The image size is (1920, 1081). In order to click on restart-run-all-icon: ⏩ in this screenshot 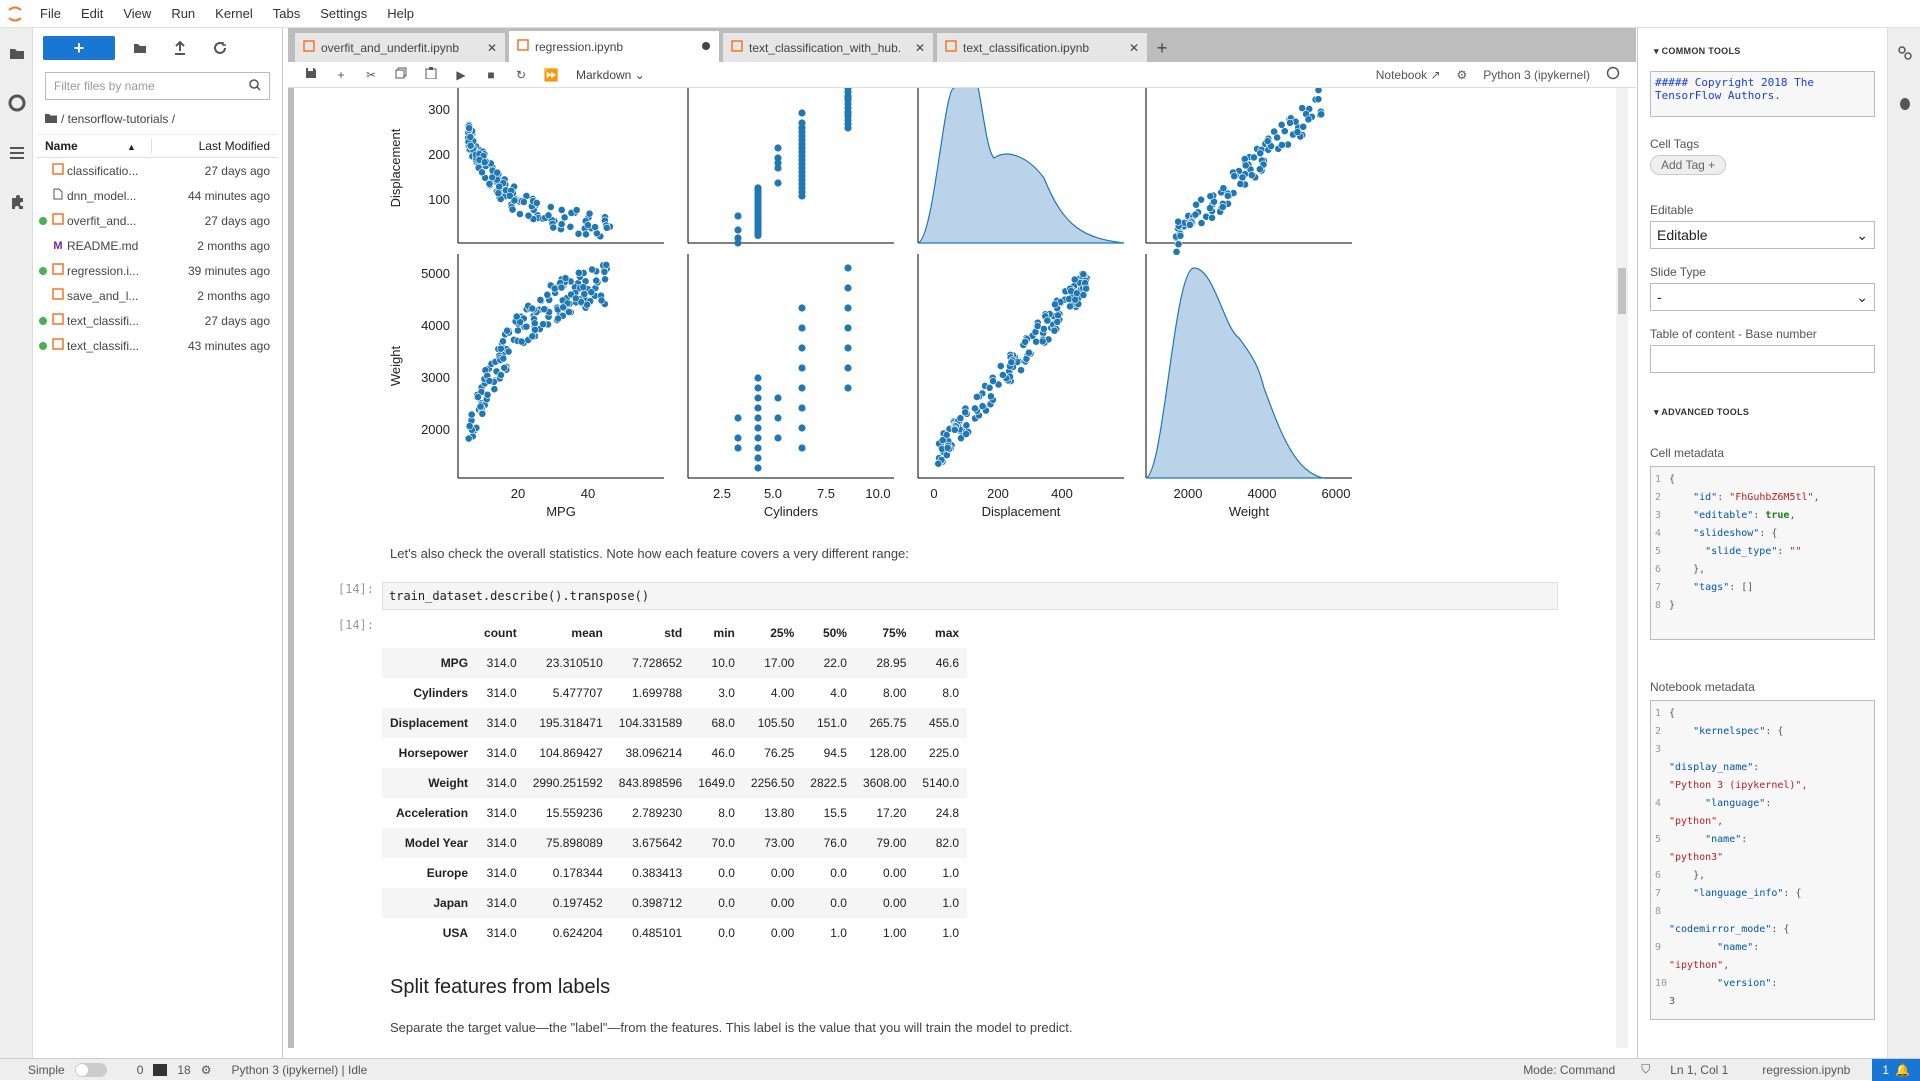, I will do `click(551, 74)`.